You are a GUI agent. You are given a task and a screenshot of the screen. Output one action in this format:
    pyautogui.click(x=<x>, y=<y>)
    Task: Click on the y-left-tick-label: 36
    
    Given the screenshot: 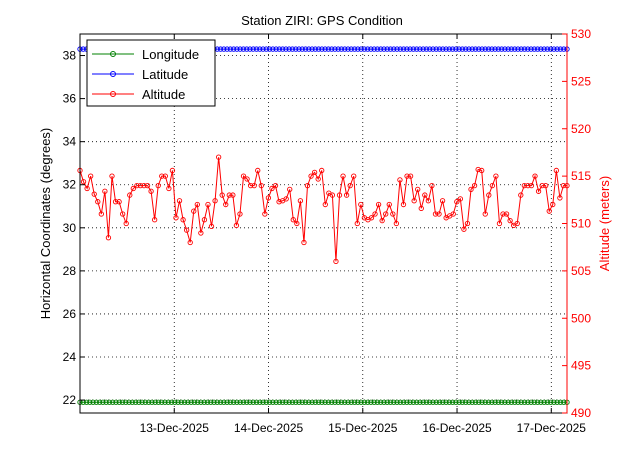 What is the action you would take?
    pyautogui.click(x=70, y=99)
    